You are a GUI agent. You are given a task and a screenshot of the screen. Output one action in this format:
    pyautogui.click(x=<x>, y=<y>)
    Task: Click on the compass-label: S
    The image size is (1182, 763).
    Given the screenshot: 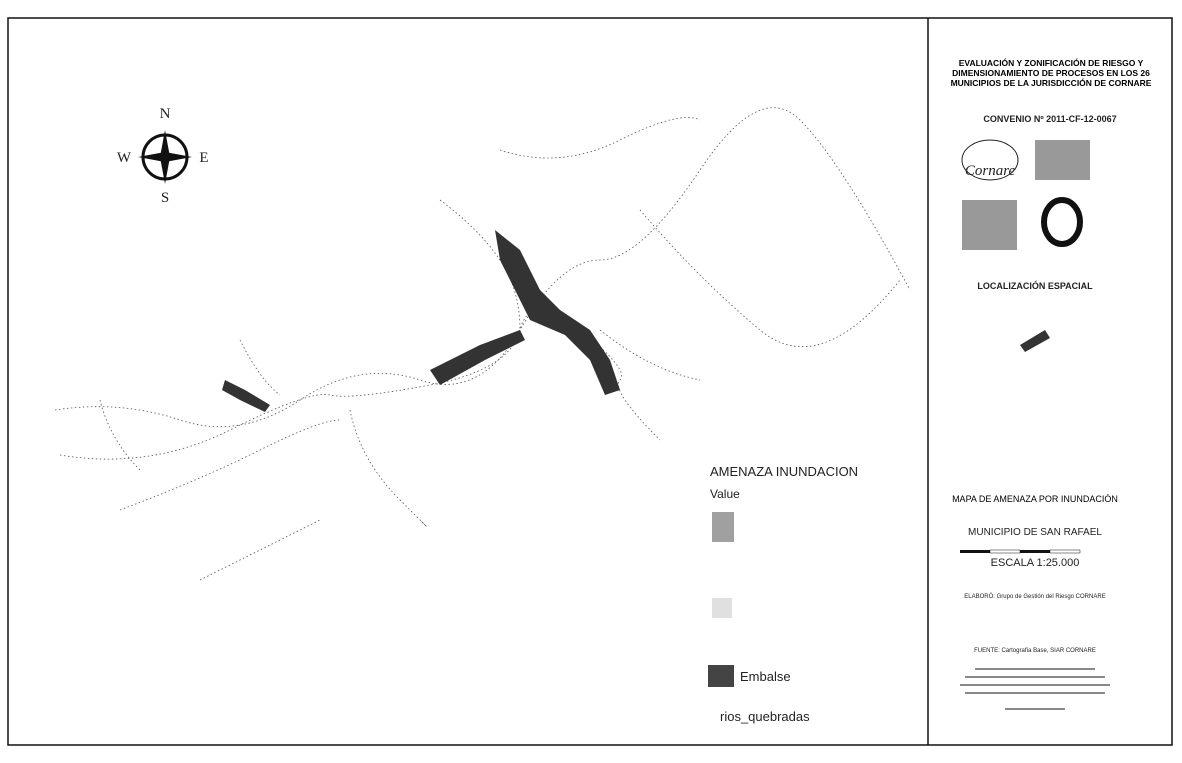 What is the action you would take?
    pyautogui.click(x=165, y=198)
    